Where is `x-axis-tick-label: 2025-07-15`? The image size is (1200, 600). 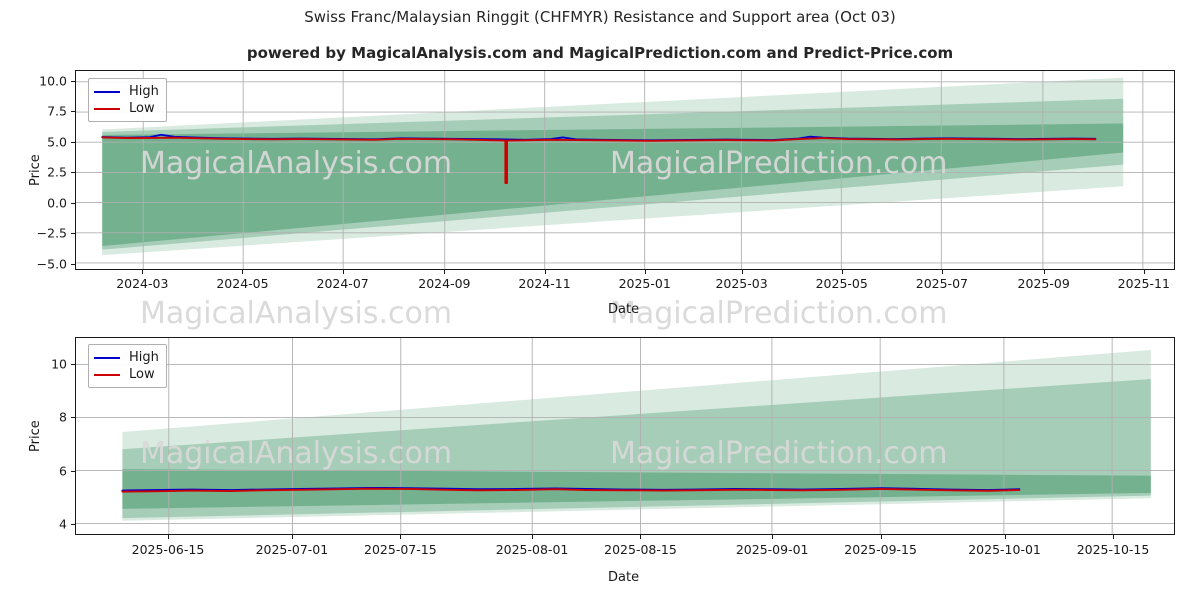
x-axis-tick-label: 2025-07-15 is located at coordinates (400, 549).